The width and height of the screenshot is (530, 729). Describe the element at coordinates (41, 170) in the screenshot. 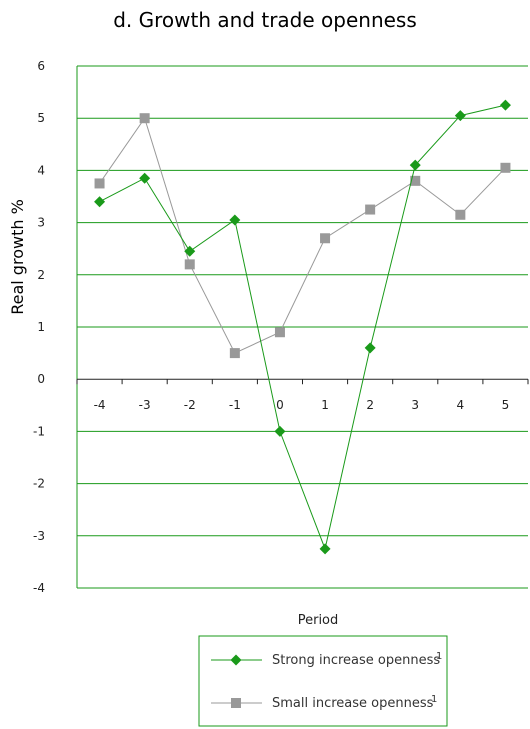

I see `y-tick-label: 4` at that location.